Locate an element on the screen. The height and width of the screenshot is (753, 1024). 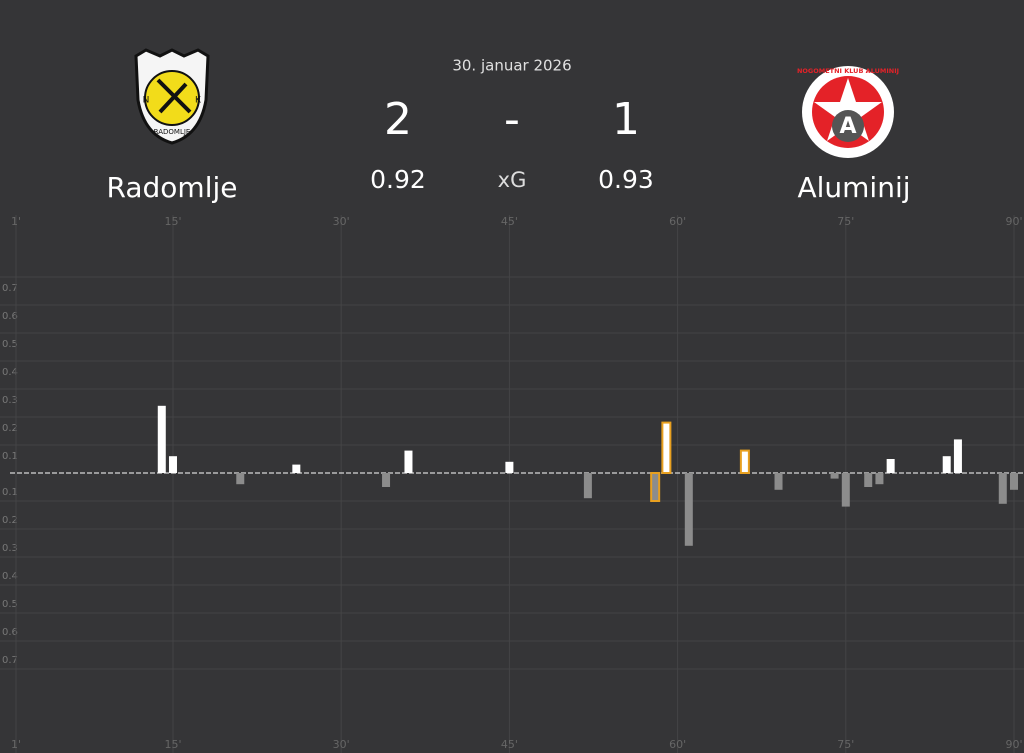
away-score: 1 is located at coordinates (626, 119).